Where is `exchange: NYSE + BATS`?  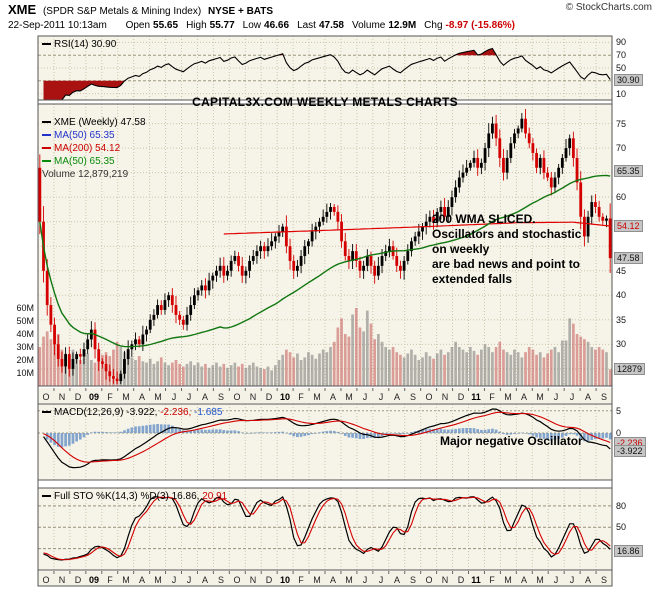 exchange: NYSE + BATS is located at coordinates (240, 11).